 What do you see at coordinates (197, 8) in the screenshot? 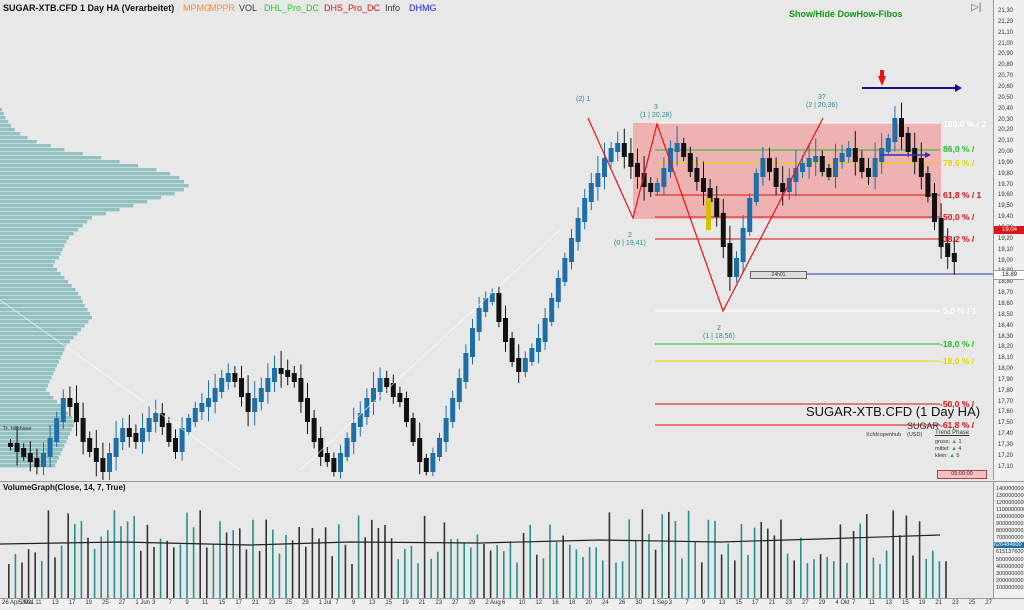
I see `indicator-mpmg: MPMG` at bounding box center [197, 8].